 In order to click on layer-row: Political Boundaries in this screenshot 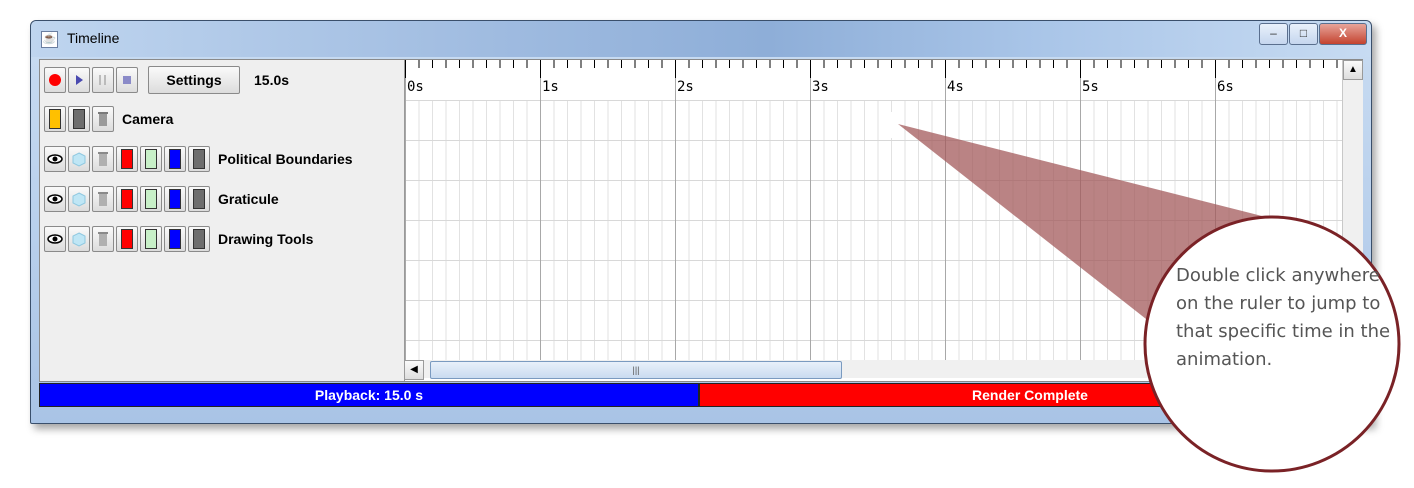, I will do `click(198, 159)`.